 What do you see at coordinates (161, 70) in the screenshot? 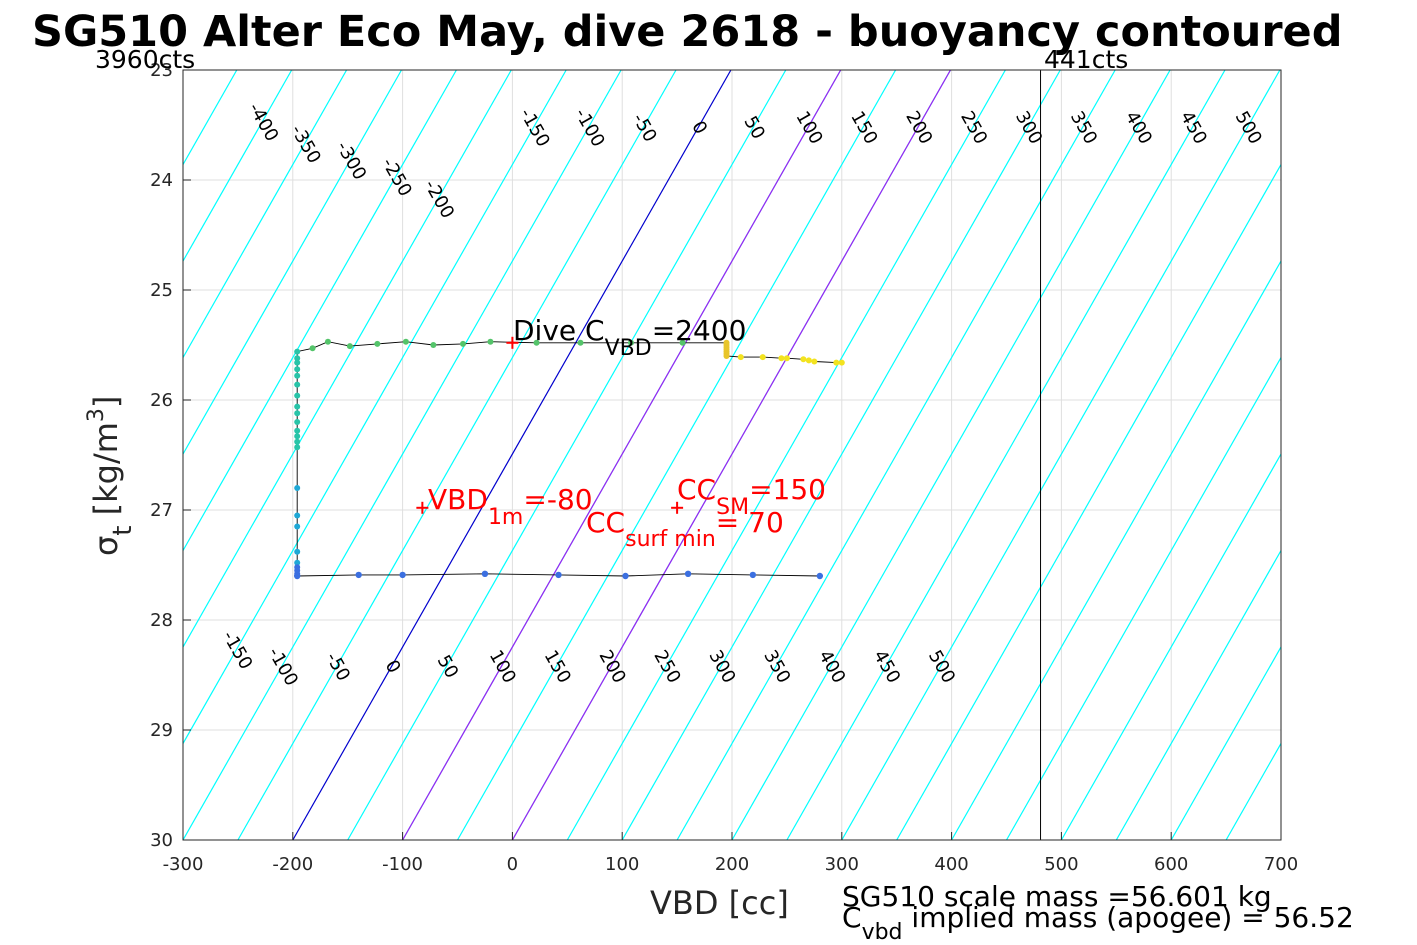
I see `y-tick-label: 23` at bounding box center [161, 70].